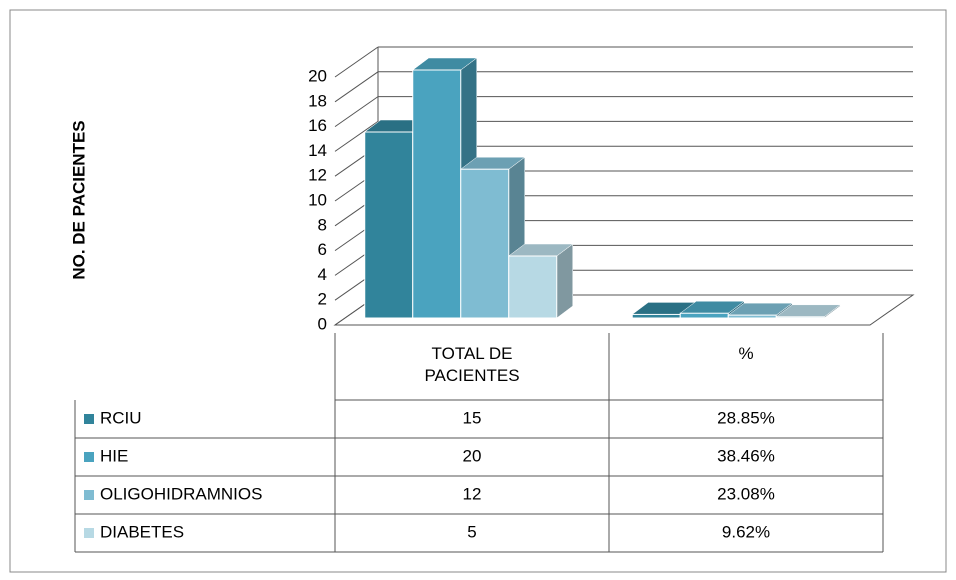 This screenshot has height=580, width=956. I want to click on y-tick-label: 16, so click(317, 125).